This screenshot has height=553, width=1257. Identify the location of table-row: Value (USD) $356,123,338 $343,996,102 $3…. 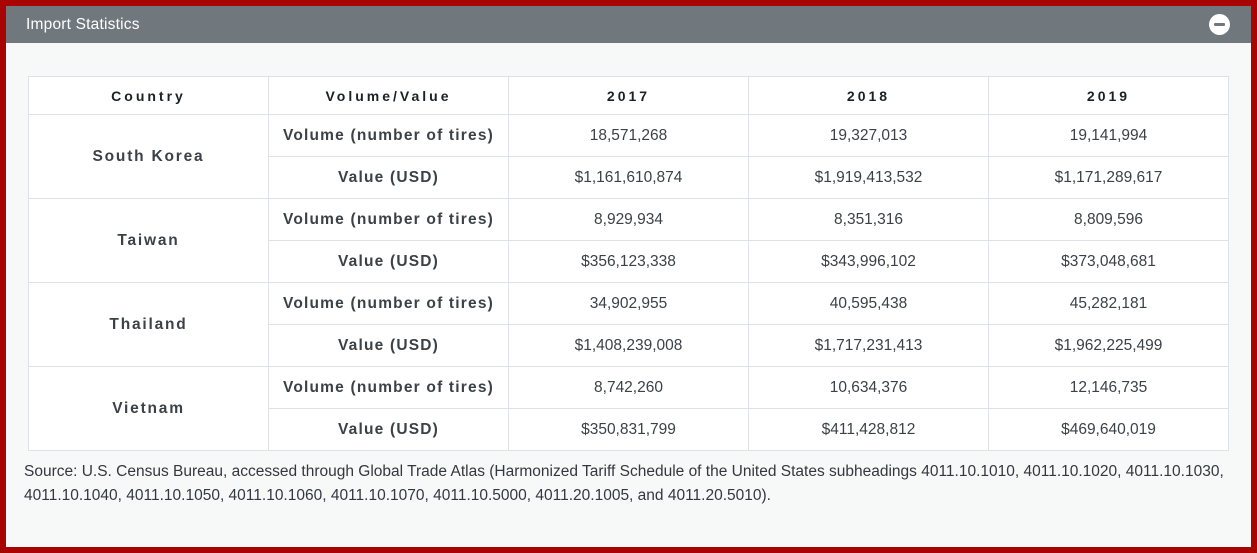
(629, 261).